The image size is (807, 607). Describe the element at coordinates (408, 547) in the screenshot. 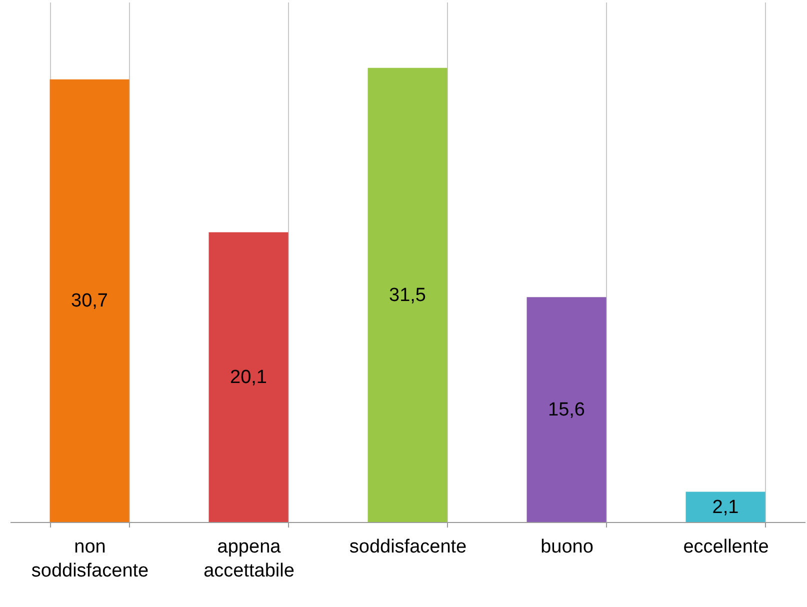

I see `x-tick-label: soddisfacente` at that location.